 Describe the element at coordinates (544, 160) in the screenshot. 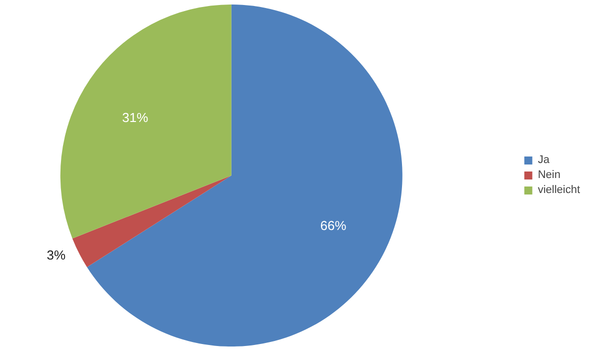

I see `legend-label: Ja` at that location.